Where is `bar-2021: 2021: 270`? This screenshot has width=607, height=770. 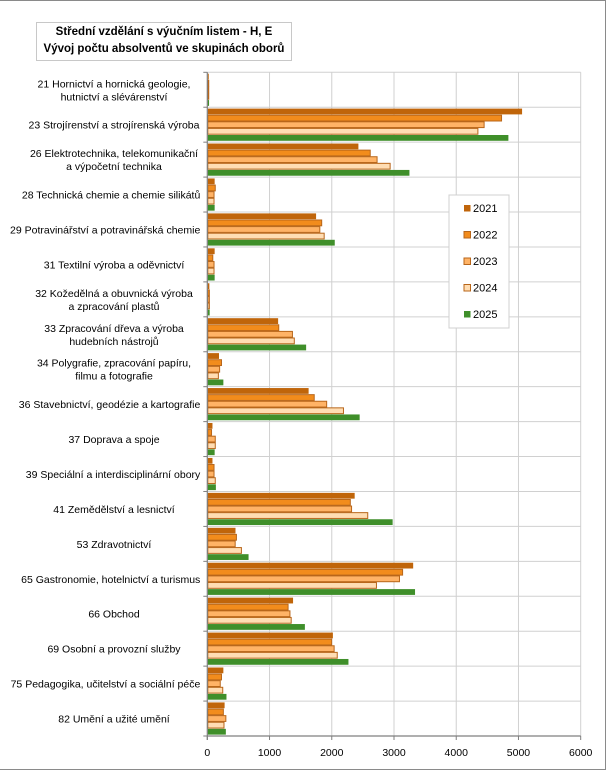 bar-2021: 2021: 270 is located at coordinates (216, 705).